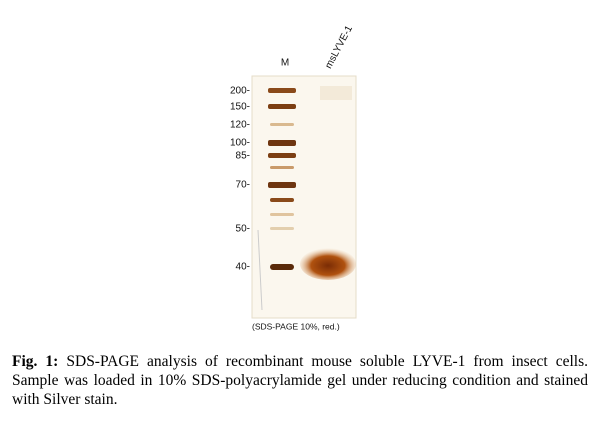  Describe the element at coordinates (240, 125) in the screenshot. I see `marker-label: 120-` at that location.